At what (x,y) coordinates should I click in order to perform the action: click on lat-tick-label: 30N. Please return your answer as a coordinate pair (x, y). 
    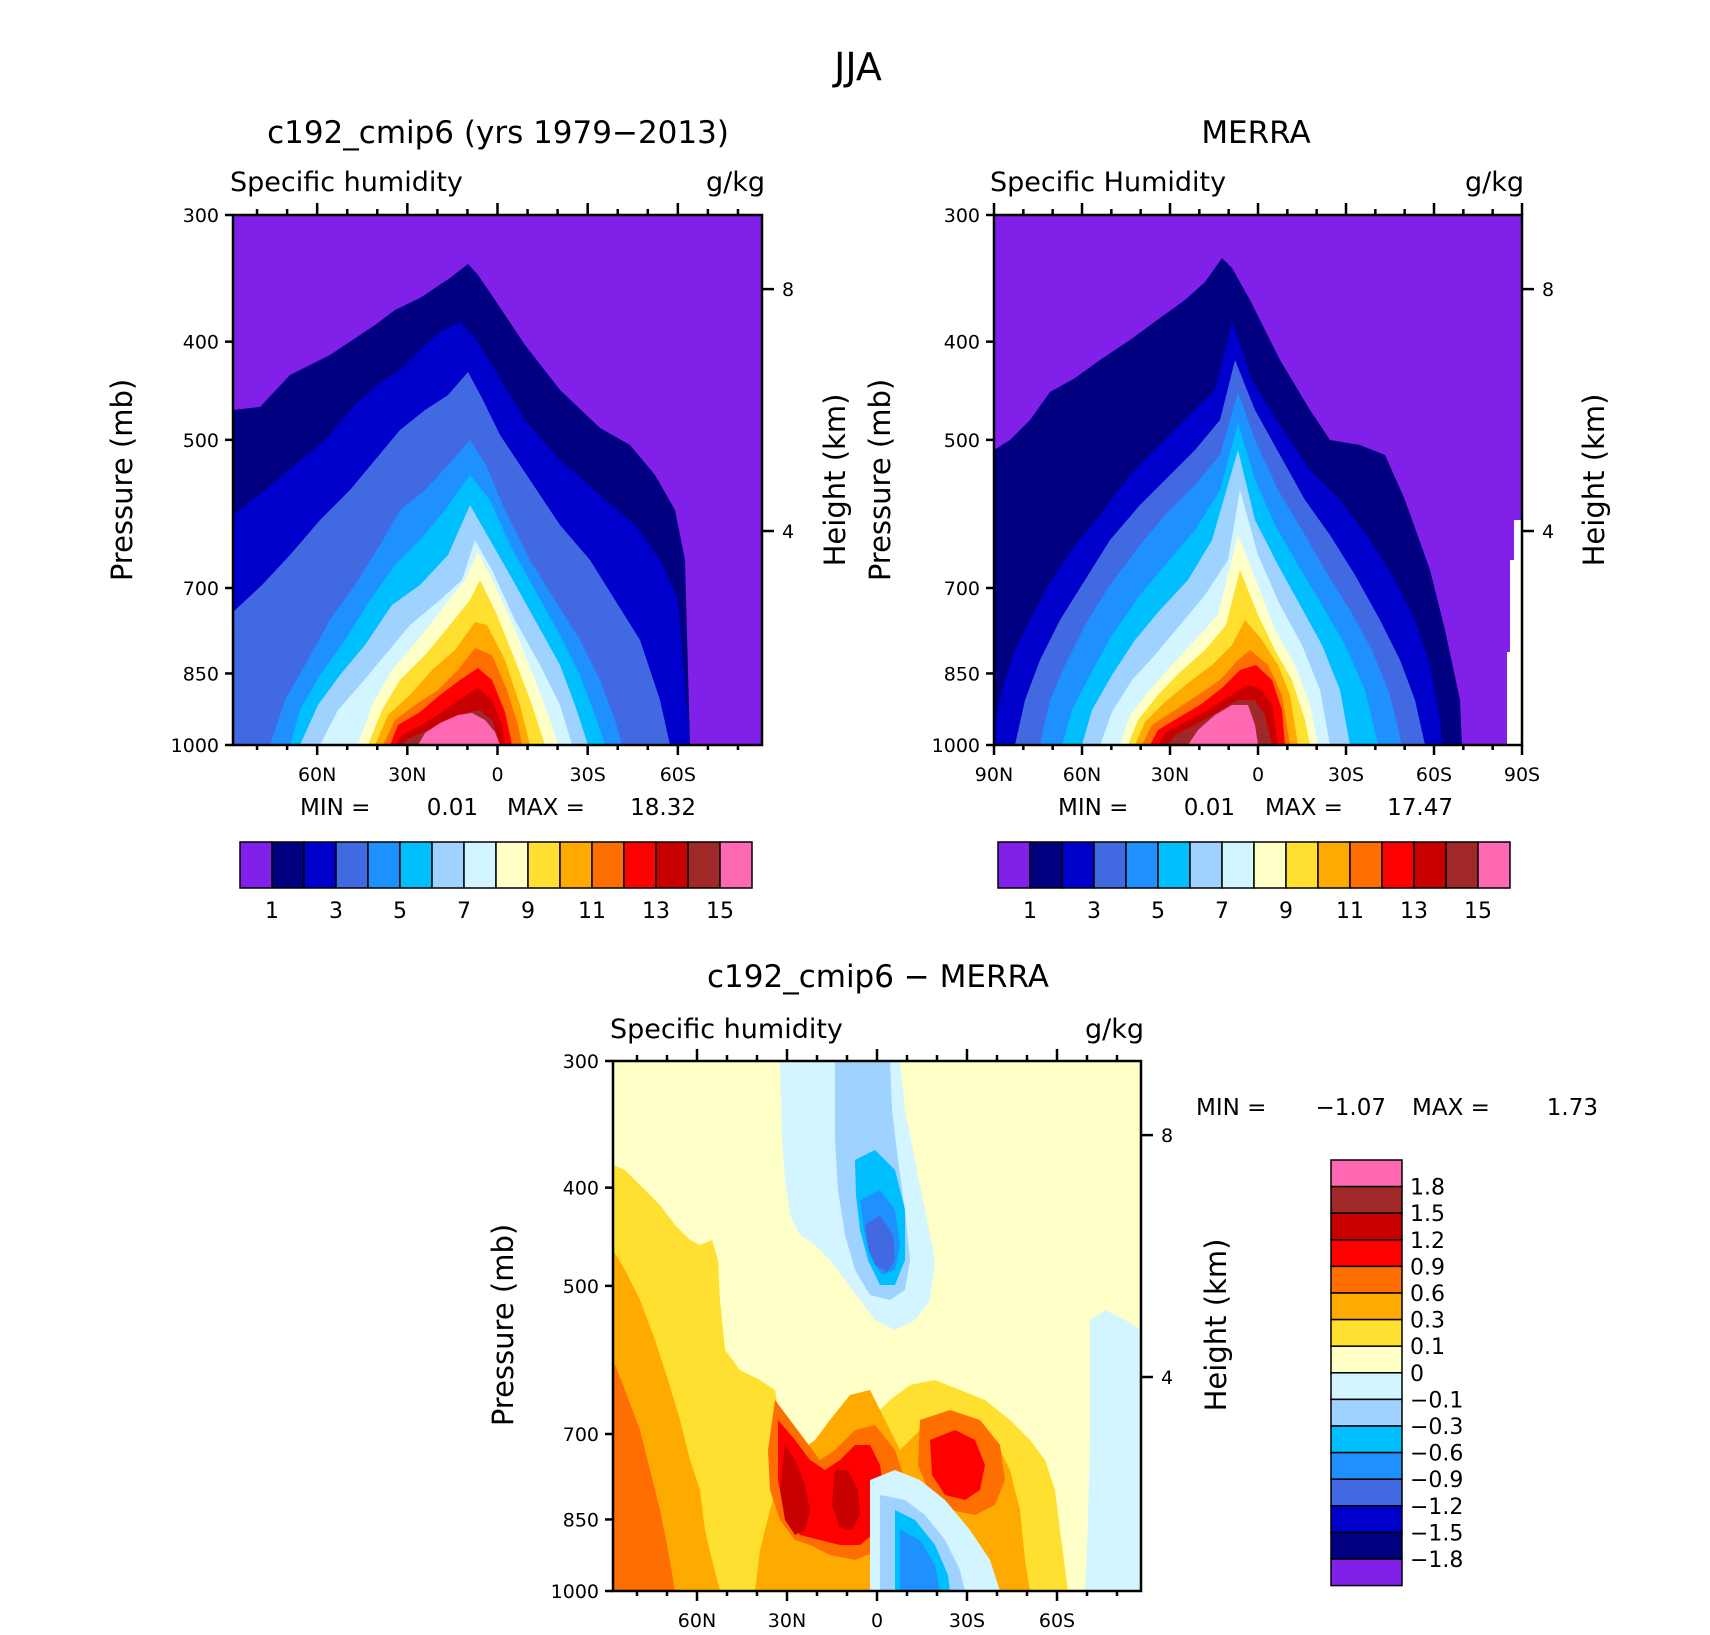
    Looking at the image, I should click on (787, 1621).